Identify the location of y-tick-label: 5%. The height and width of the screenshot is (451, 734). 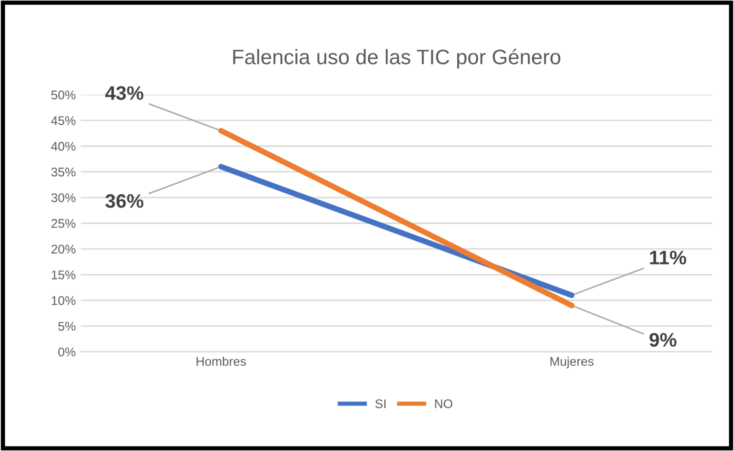
(67, 326).